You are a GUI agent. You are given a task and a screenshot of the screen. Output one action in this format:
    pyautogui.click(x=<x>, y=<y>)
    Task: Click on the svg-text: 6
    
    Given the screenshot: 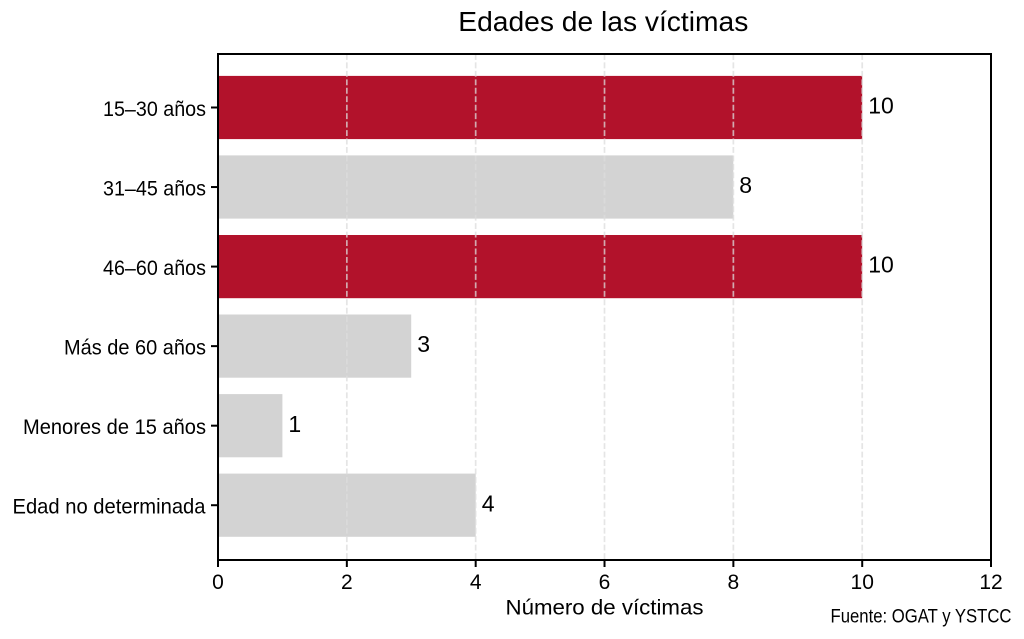 What is the action you would take?
    pyautogui.click(x=605, y=582)
    